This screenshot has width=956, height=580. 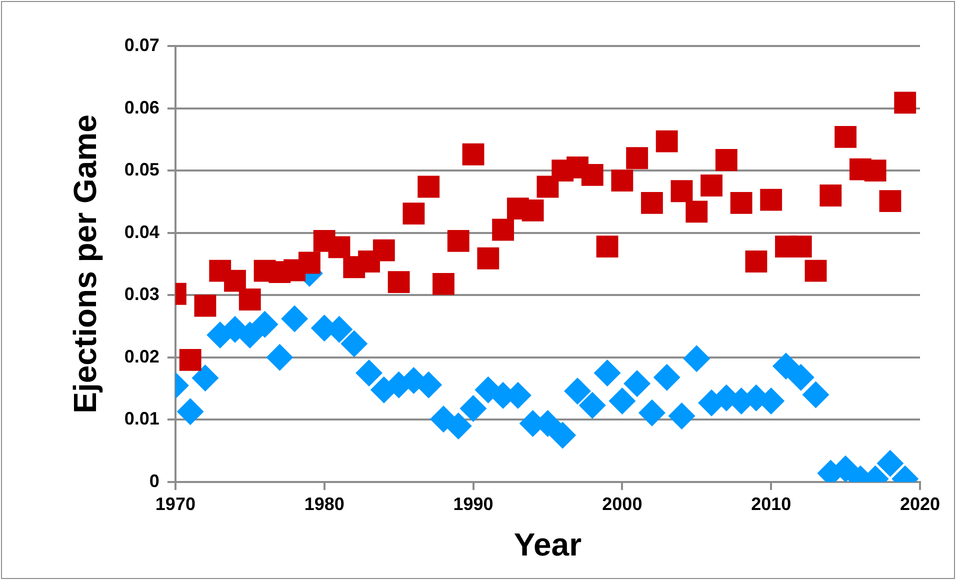 What do you see at coordinates (175, 504) in the screenshot?
I see `x-tick-label: 1970` at bounding box center [175, 504].